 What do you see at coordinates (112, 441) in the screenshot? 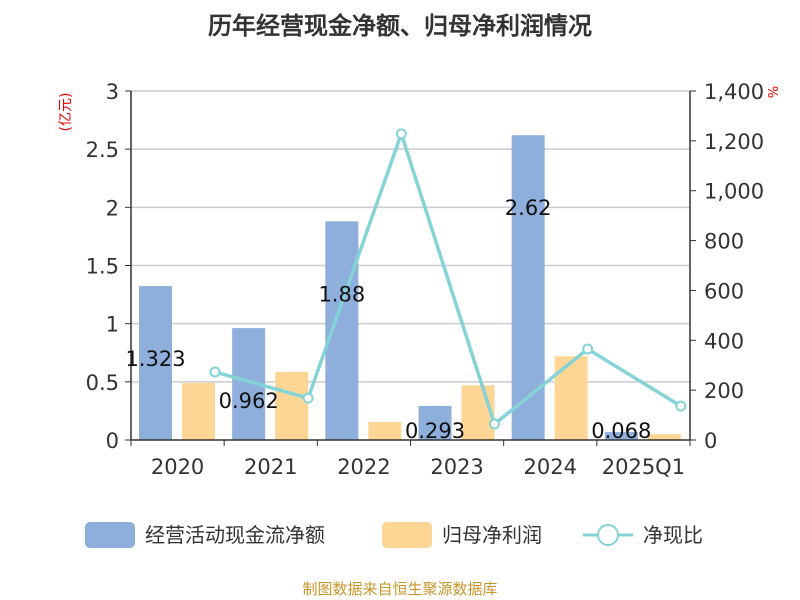
I see `left-tick-label: 0` at bounding box center [112, 441].